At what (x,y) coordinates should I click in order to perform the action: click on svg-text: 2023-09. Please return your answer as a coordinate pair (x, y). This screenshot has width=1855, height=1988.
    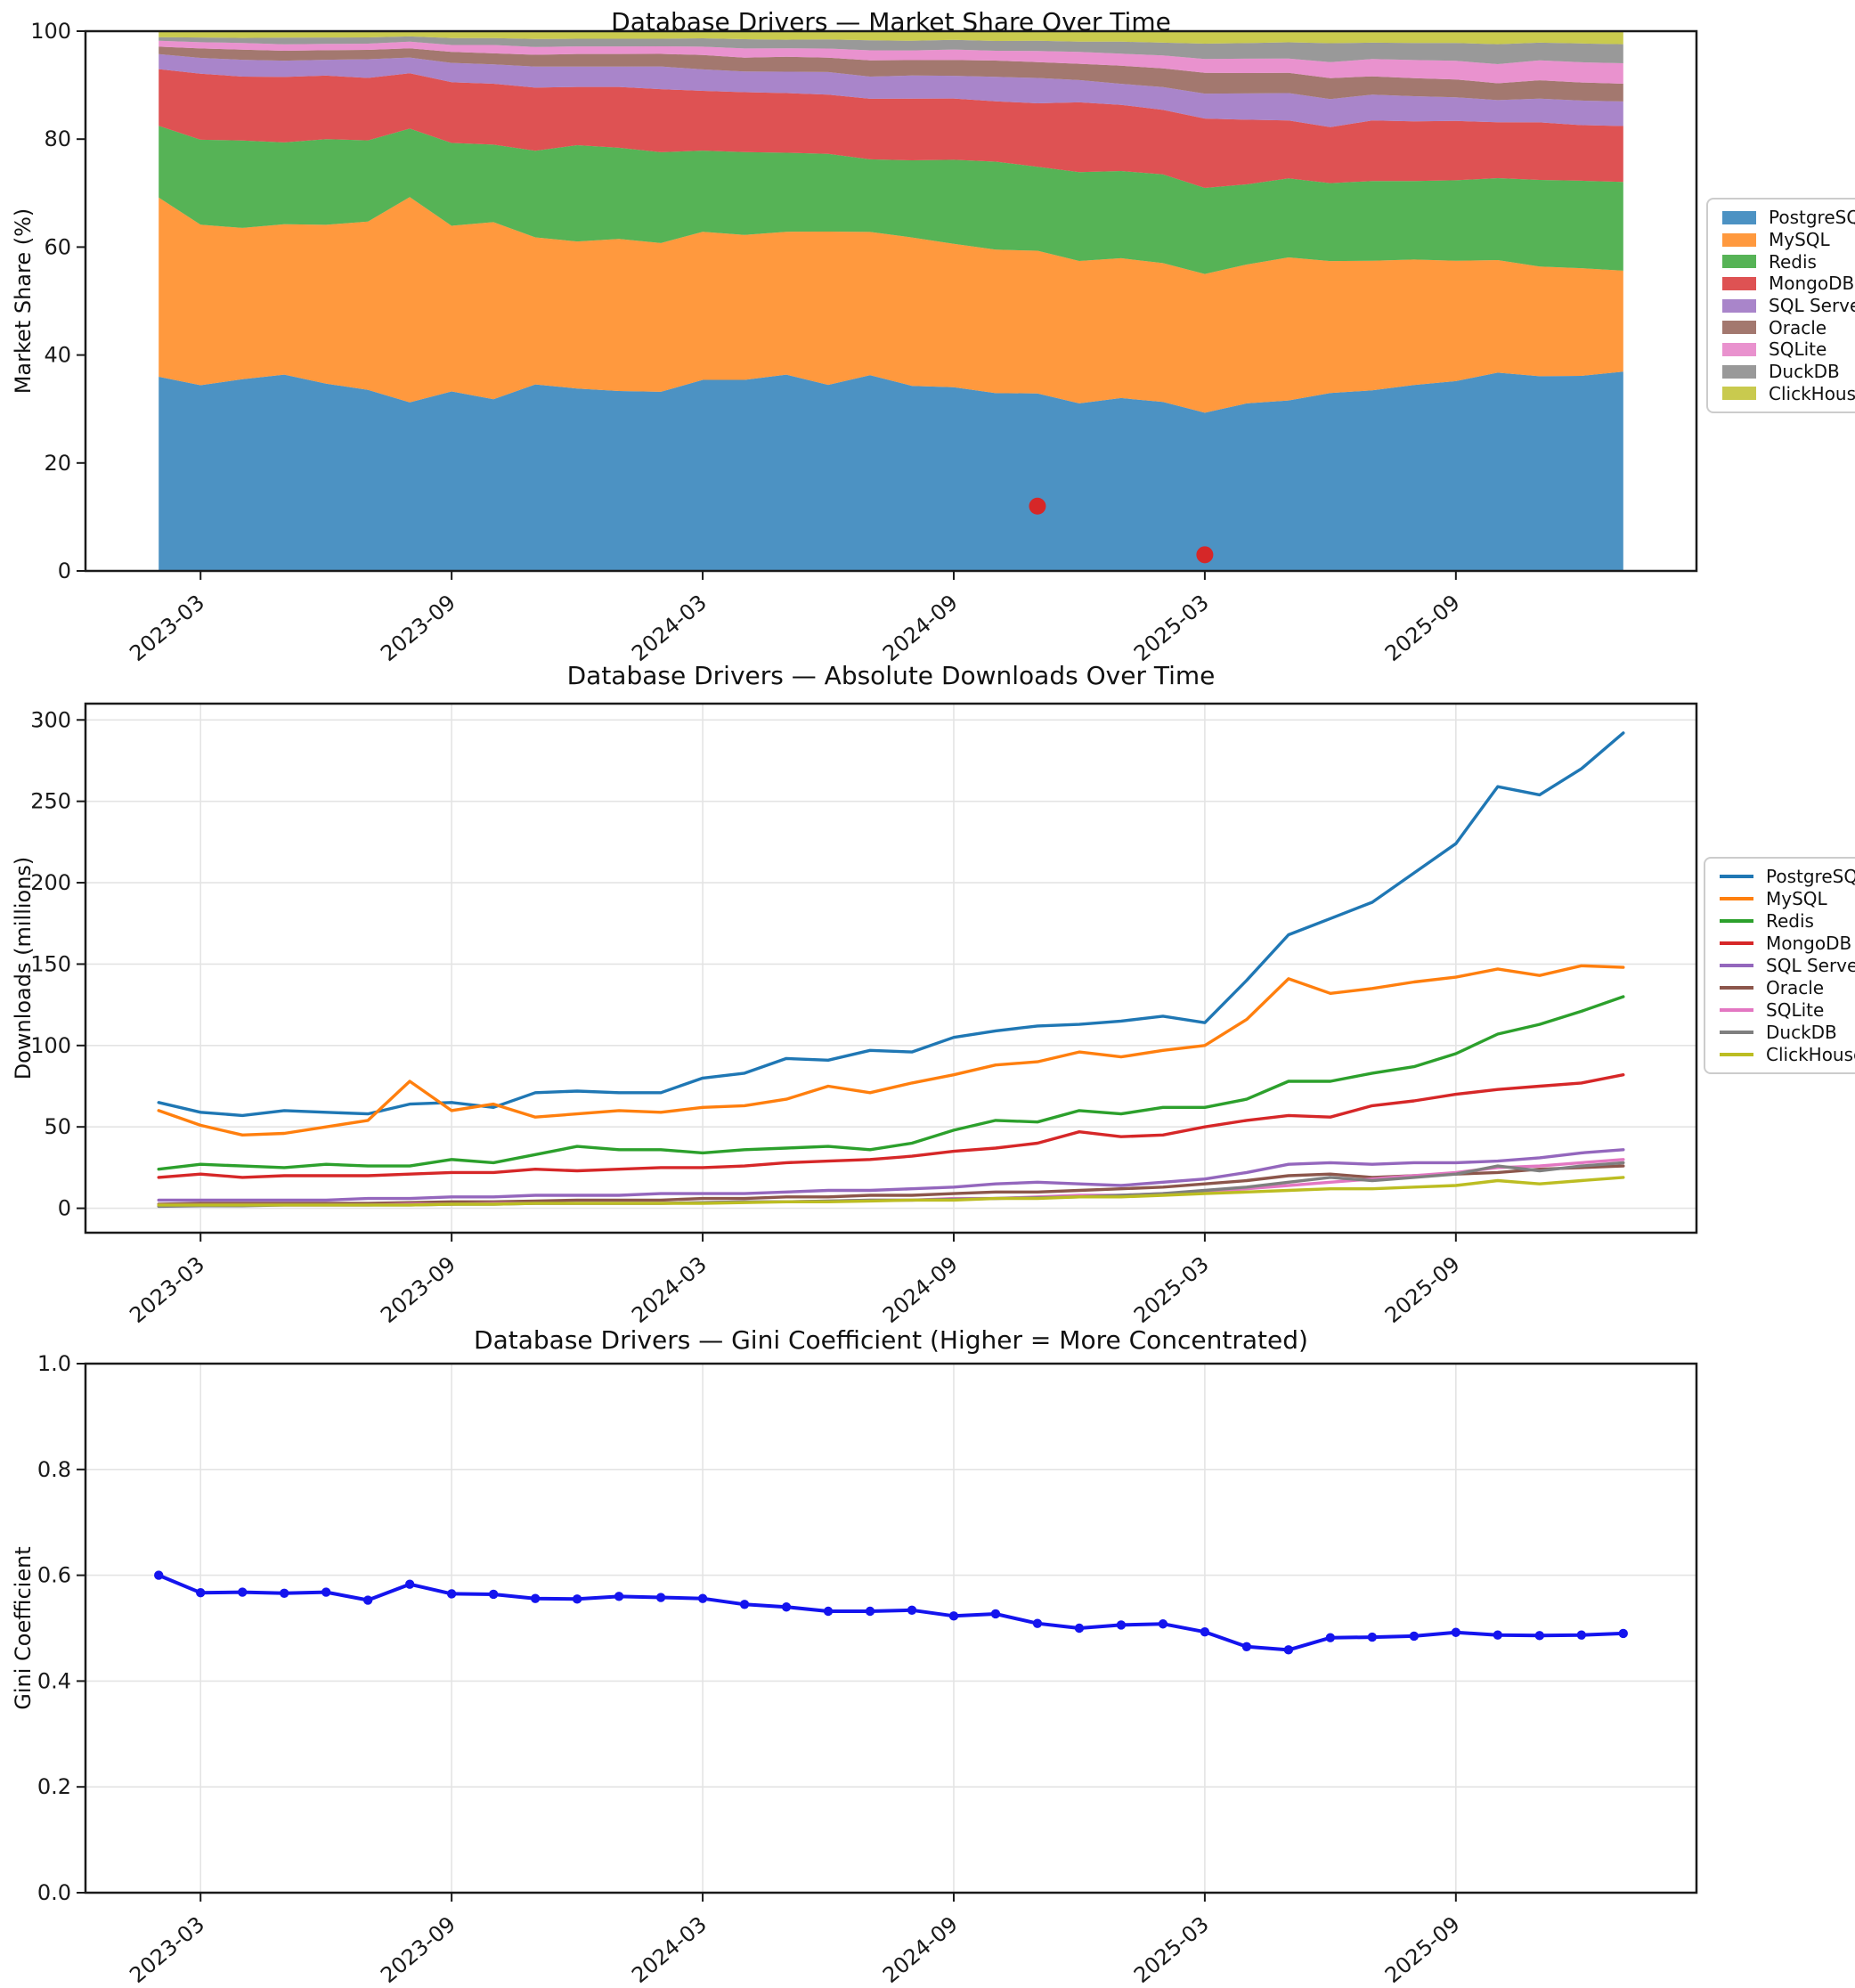
    Looking at the image, I should click on (418, 628).